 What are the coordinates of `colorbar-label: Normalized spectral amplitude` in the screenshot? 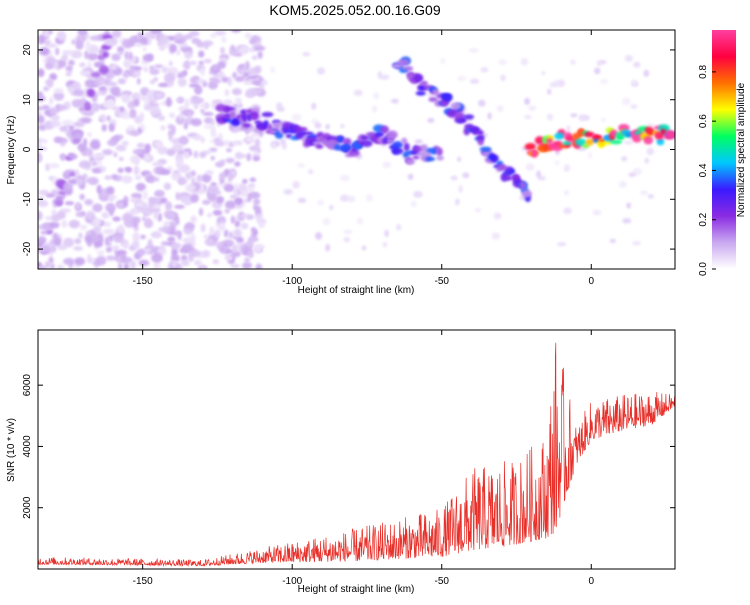 It's located at (741, 149).